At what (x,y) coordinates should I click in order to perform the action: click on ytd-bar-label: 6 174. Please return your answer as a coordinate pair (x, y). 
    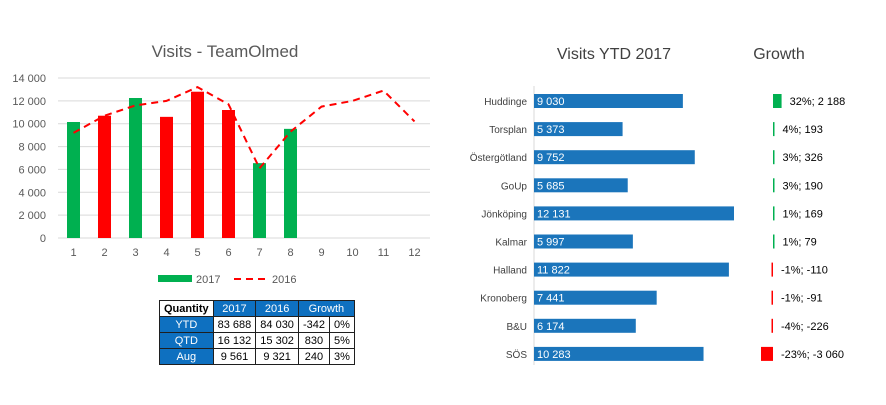
    Looking at the image, I should click on (551, 327).